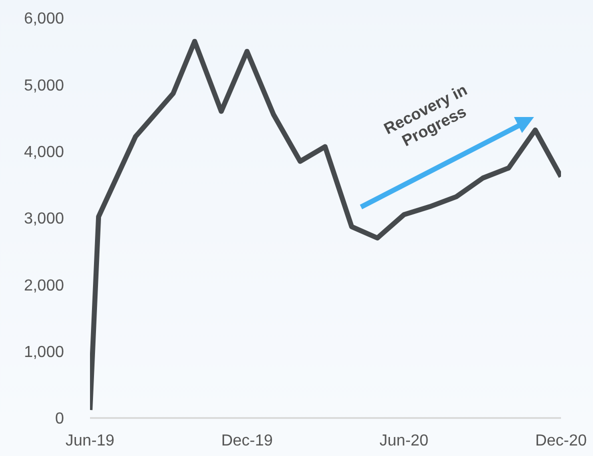  Describe the element at coordinates (404, 441) in the screenshot. I see `x-tick-label: Jun-20` at that location.